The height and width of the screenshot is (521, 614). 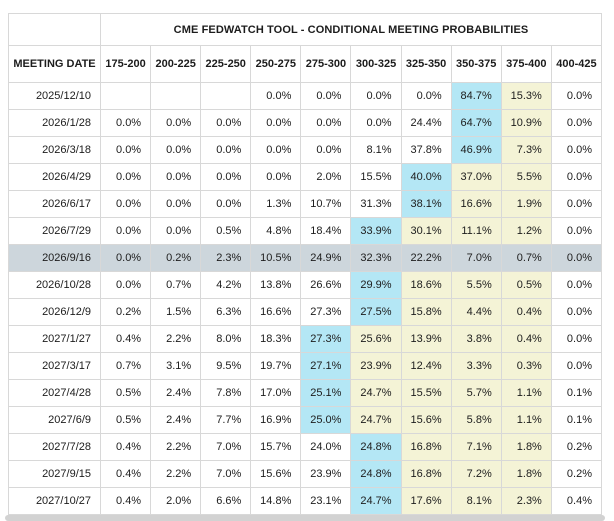 What do you see at coordinates (326, 64) in the screenshot?
I see `rate-bin-header: 275-300` at bounding box center [326, 64].